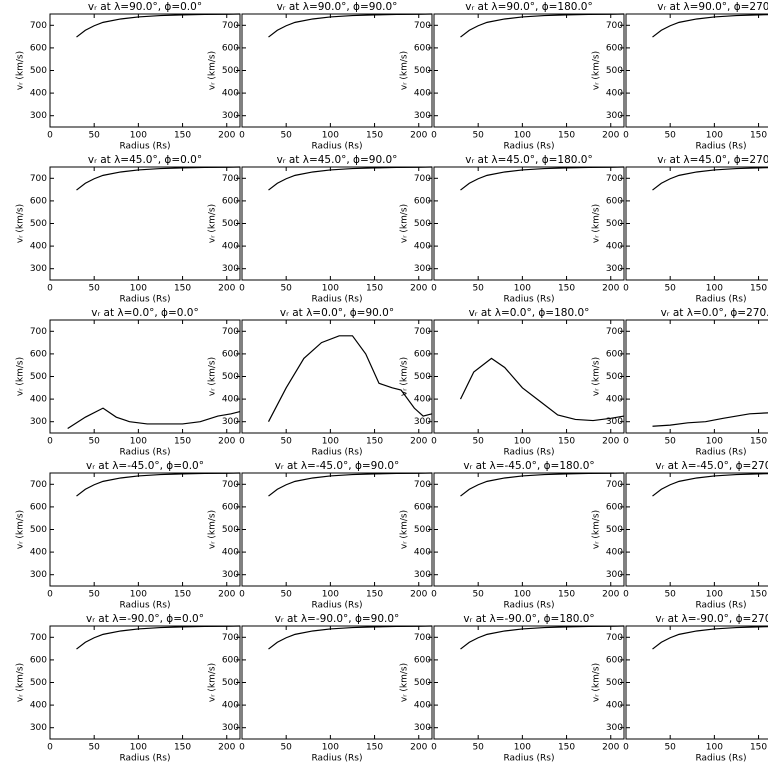 This screenshot has width=768, height=772. I want to click on panel-title: vᵣ at λ=45.0°, ϕ=270.0°, so click(712, 160).